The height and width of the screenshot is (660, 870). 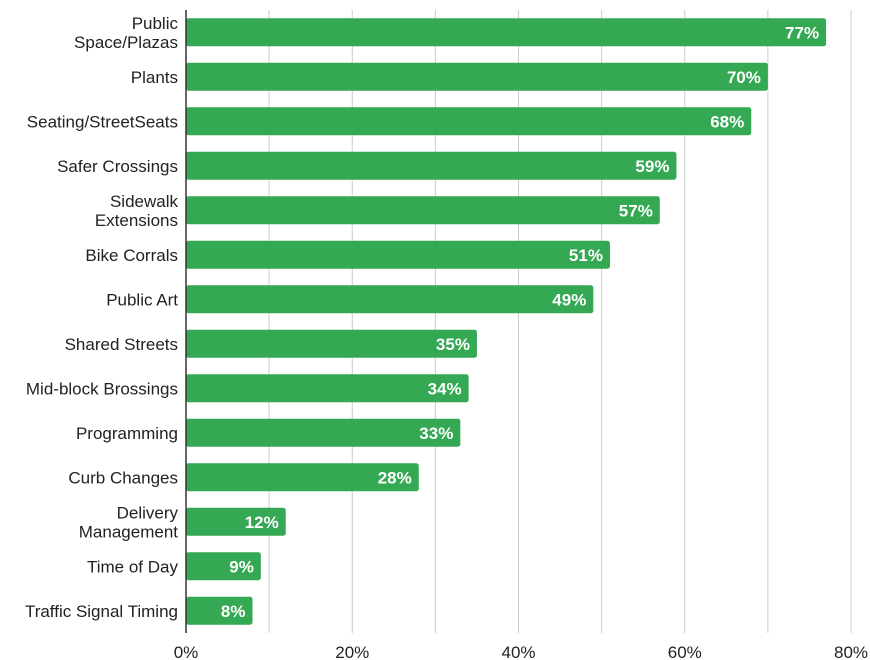 I want to click on category-label: Public Art, so click(x=142, y=299).